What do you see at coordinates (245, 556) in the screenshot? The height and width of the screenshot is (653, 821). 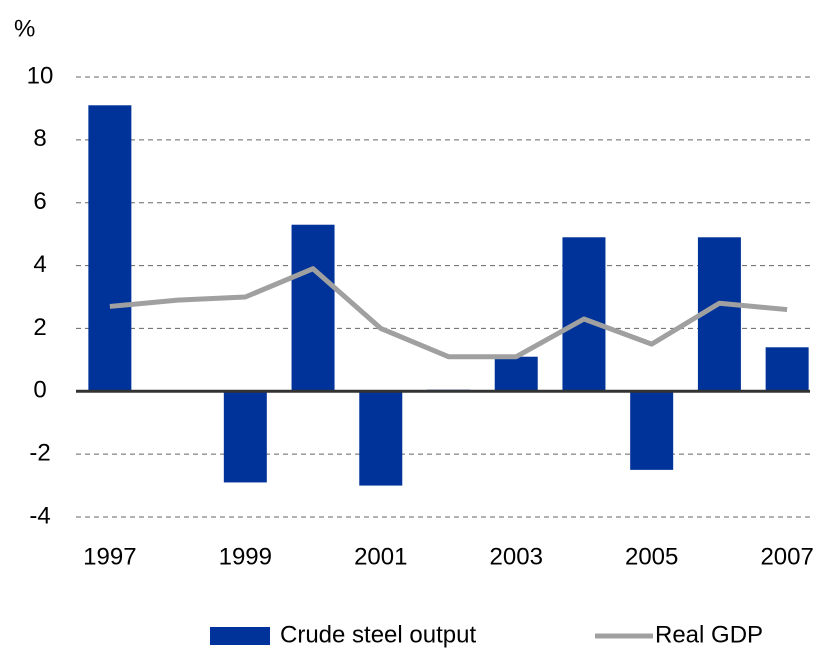 I see `x-tick-label: 1999` at bounding box center [245, 556].